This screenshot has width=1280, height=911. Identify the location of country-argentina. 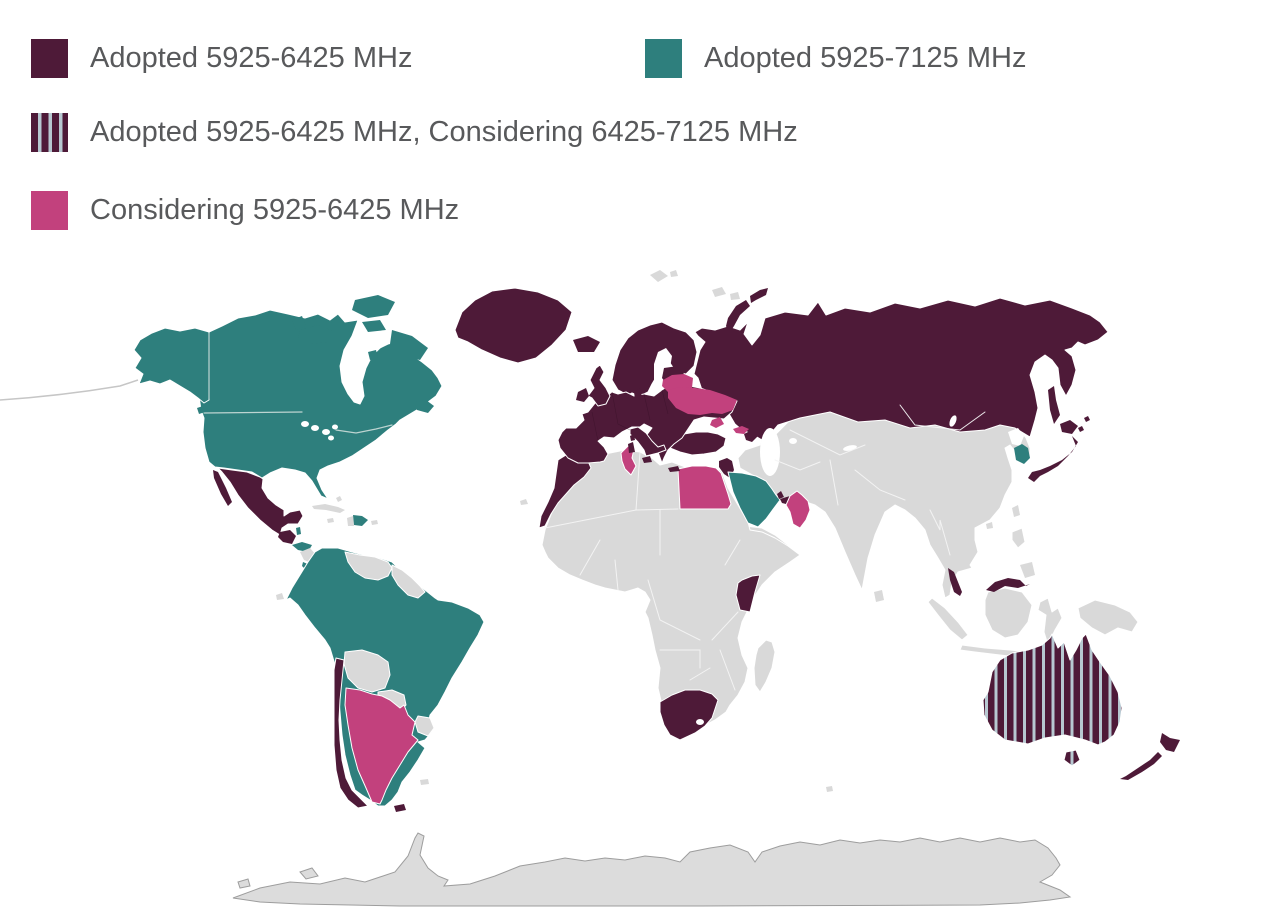
(381, 746).